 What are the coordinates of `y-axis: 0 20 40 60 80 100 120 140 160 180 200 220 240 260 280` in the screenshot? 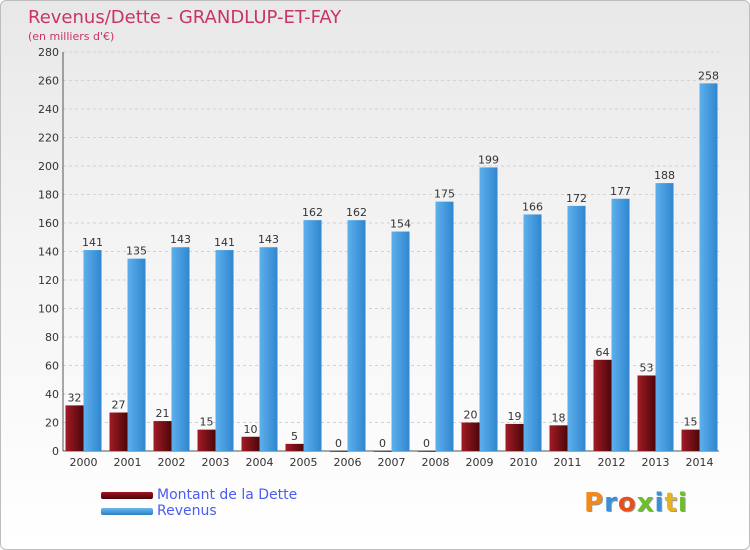 It's located at (48, 252).